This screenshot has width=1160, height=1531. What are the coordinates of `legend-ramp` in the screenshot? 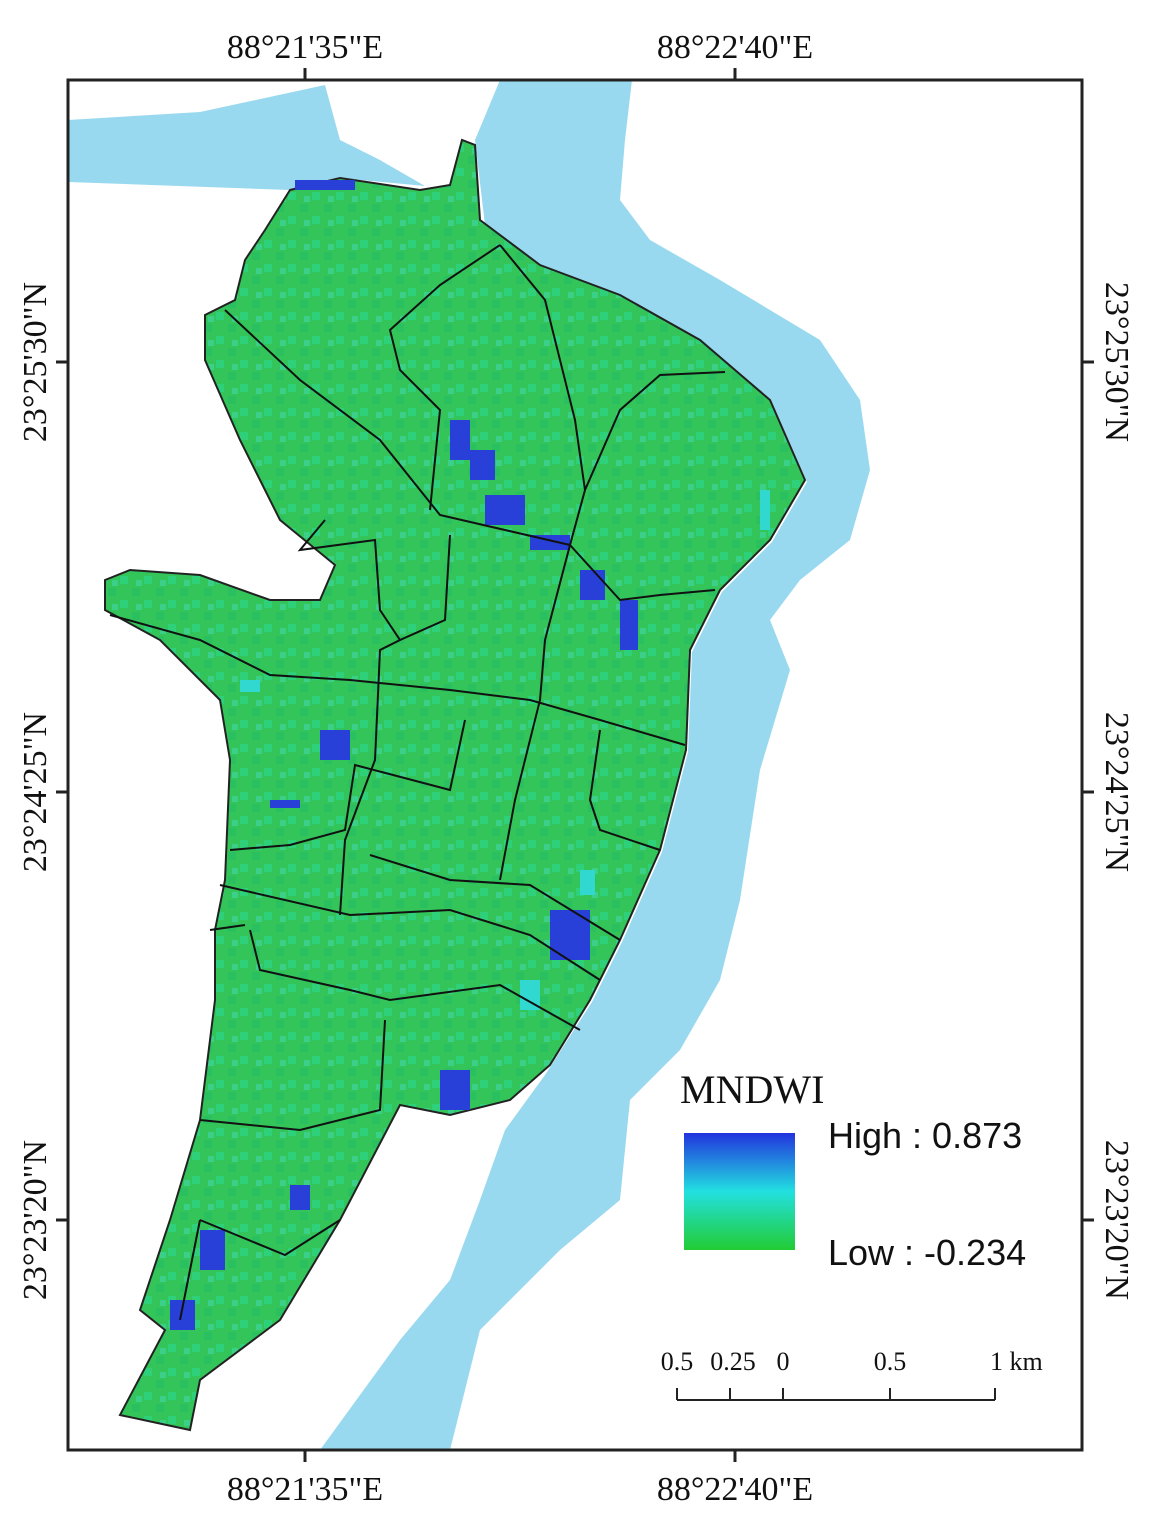 It's located at (739, 1191).